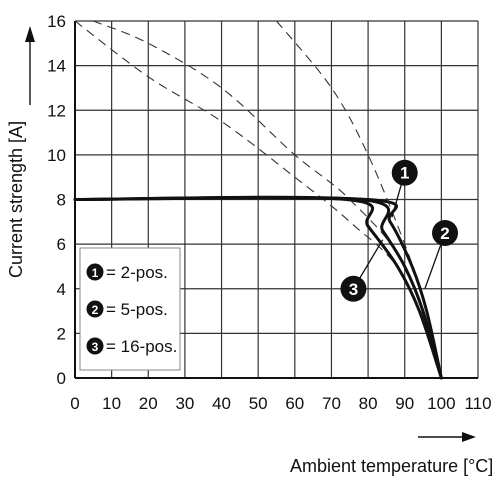  I want to click on x-axis-arrow, so click(447, 437).